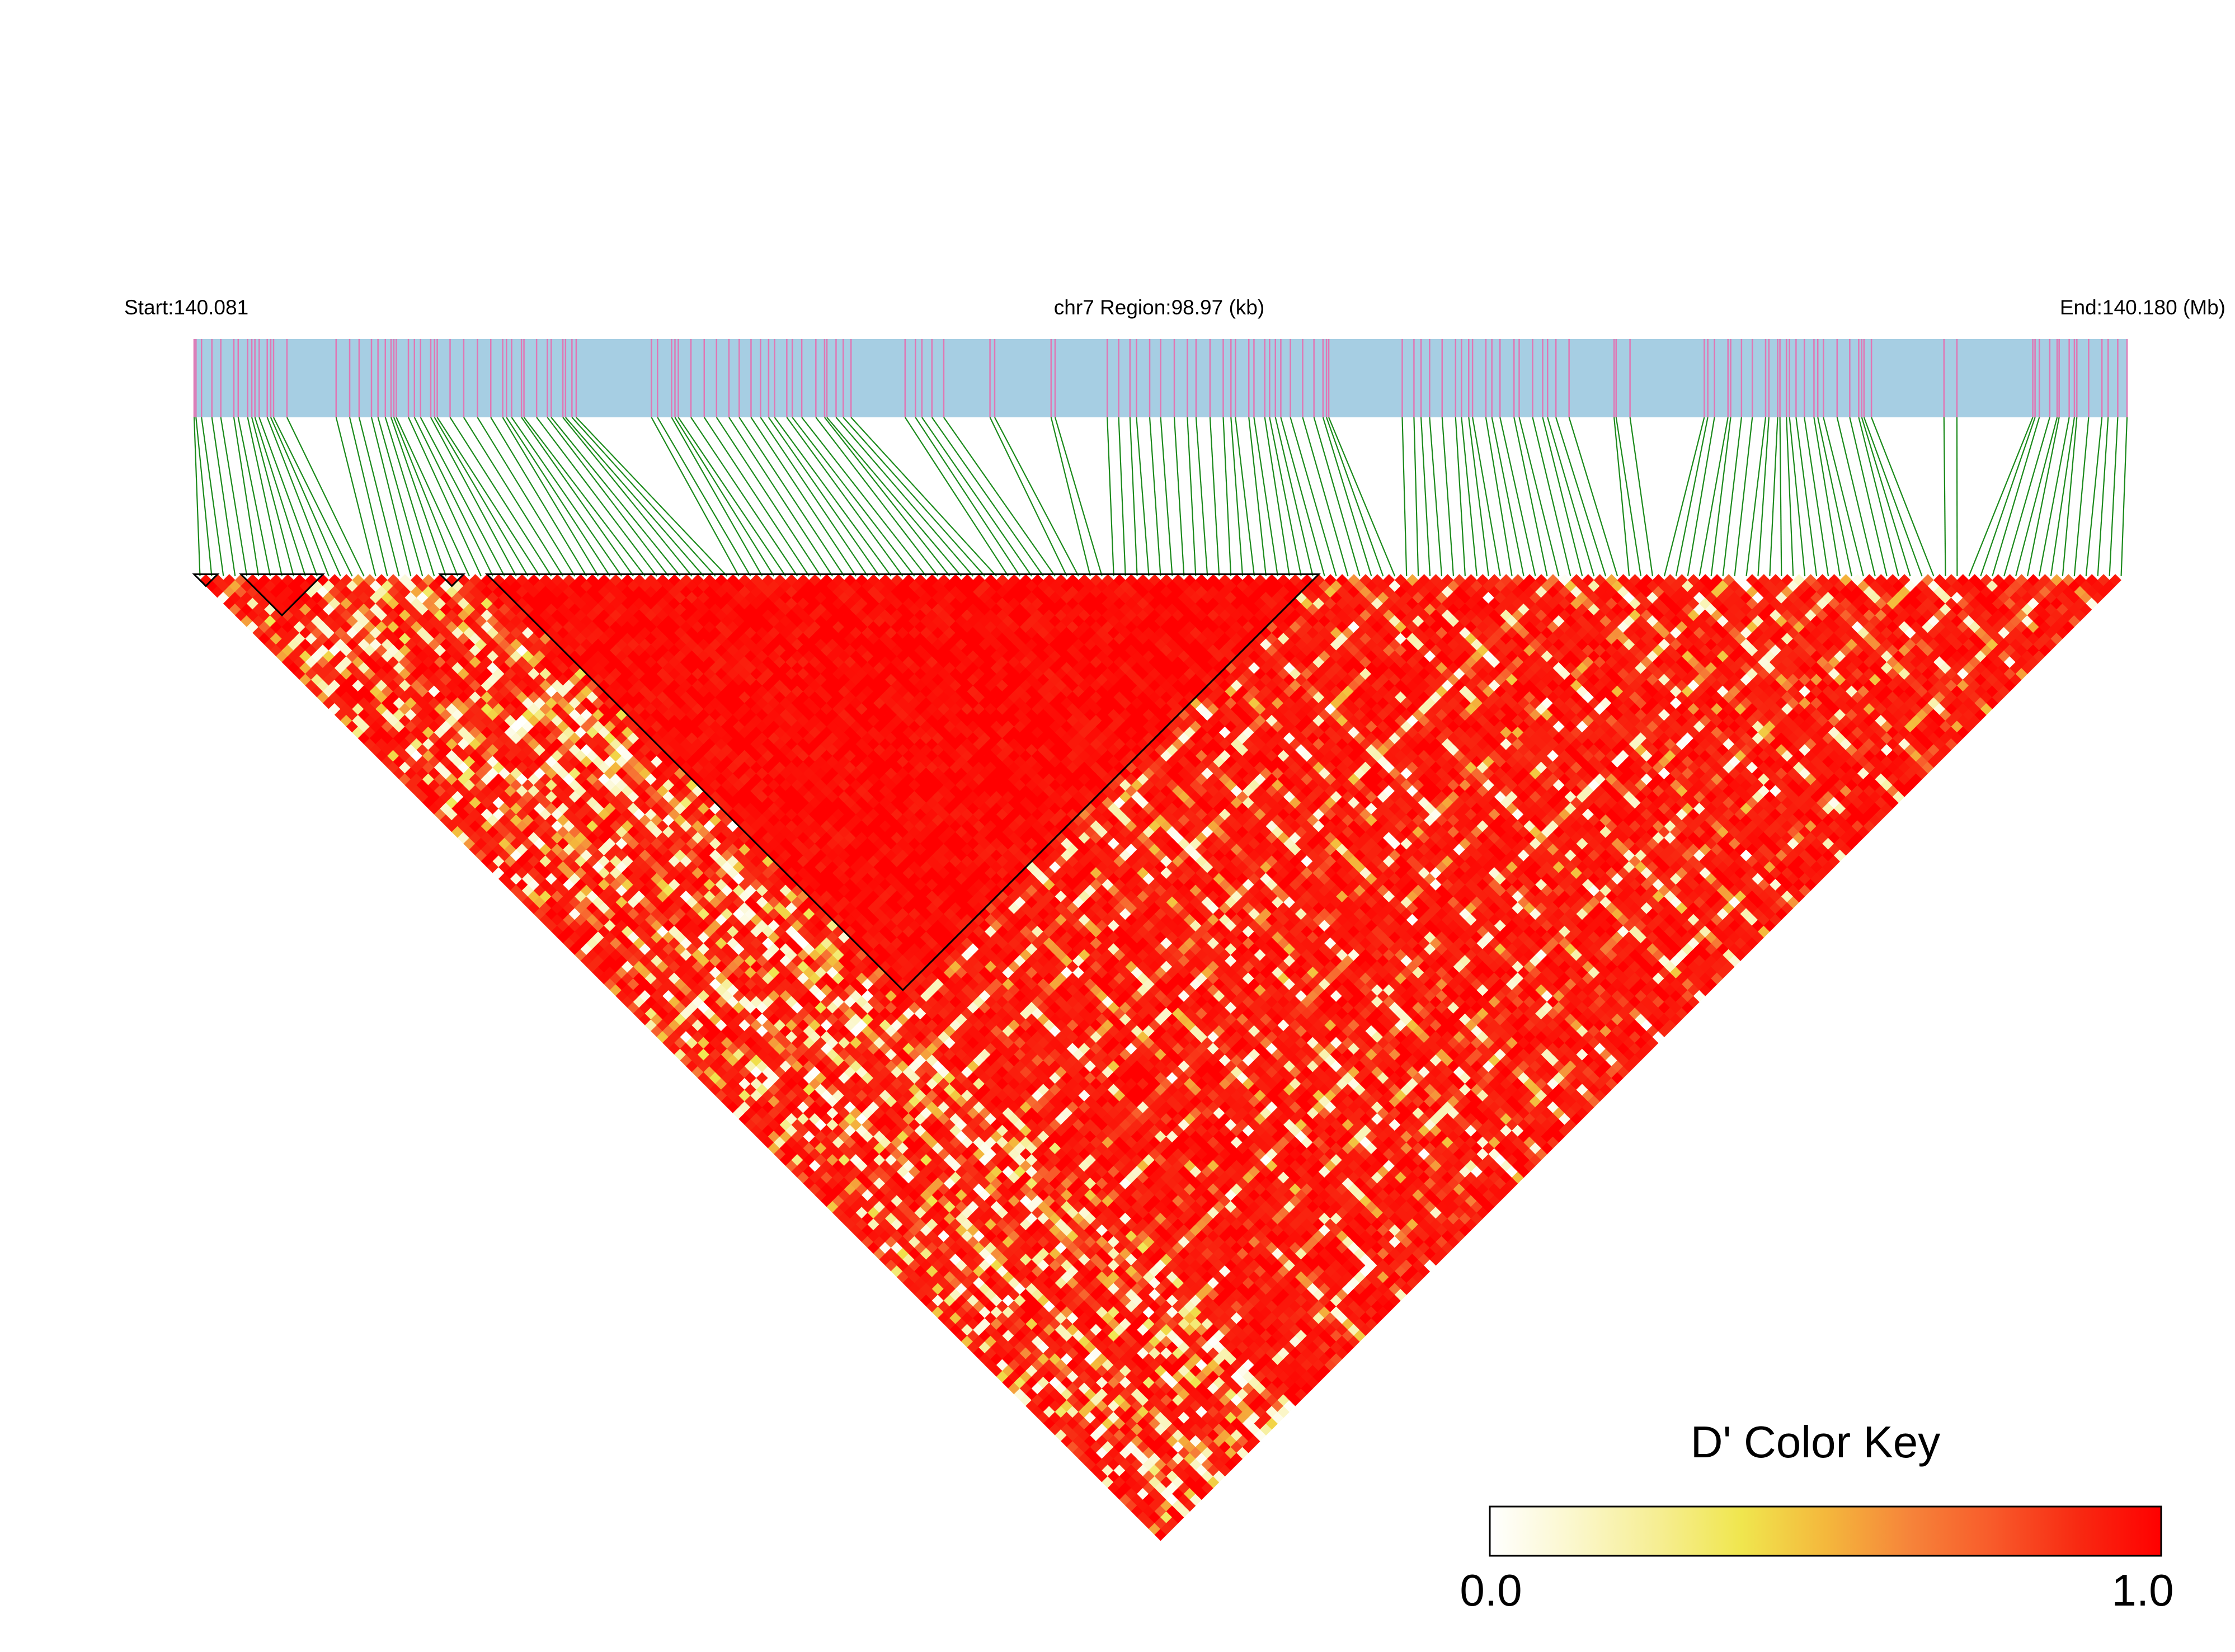  Describe the element at coordinates (2142, 308) in the screenshot. I see `region-end-label: End:140.180 (Mb)` at that location.